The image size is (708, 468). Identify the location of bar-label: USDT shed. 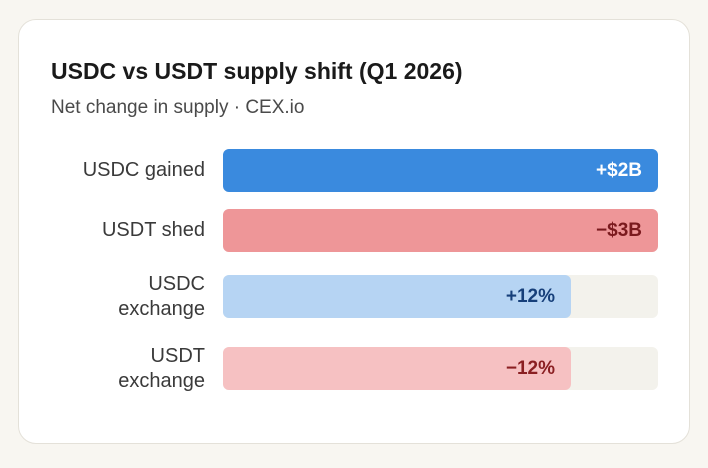
(120, 230).